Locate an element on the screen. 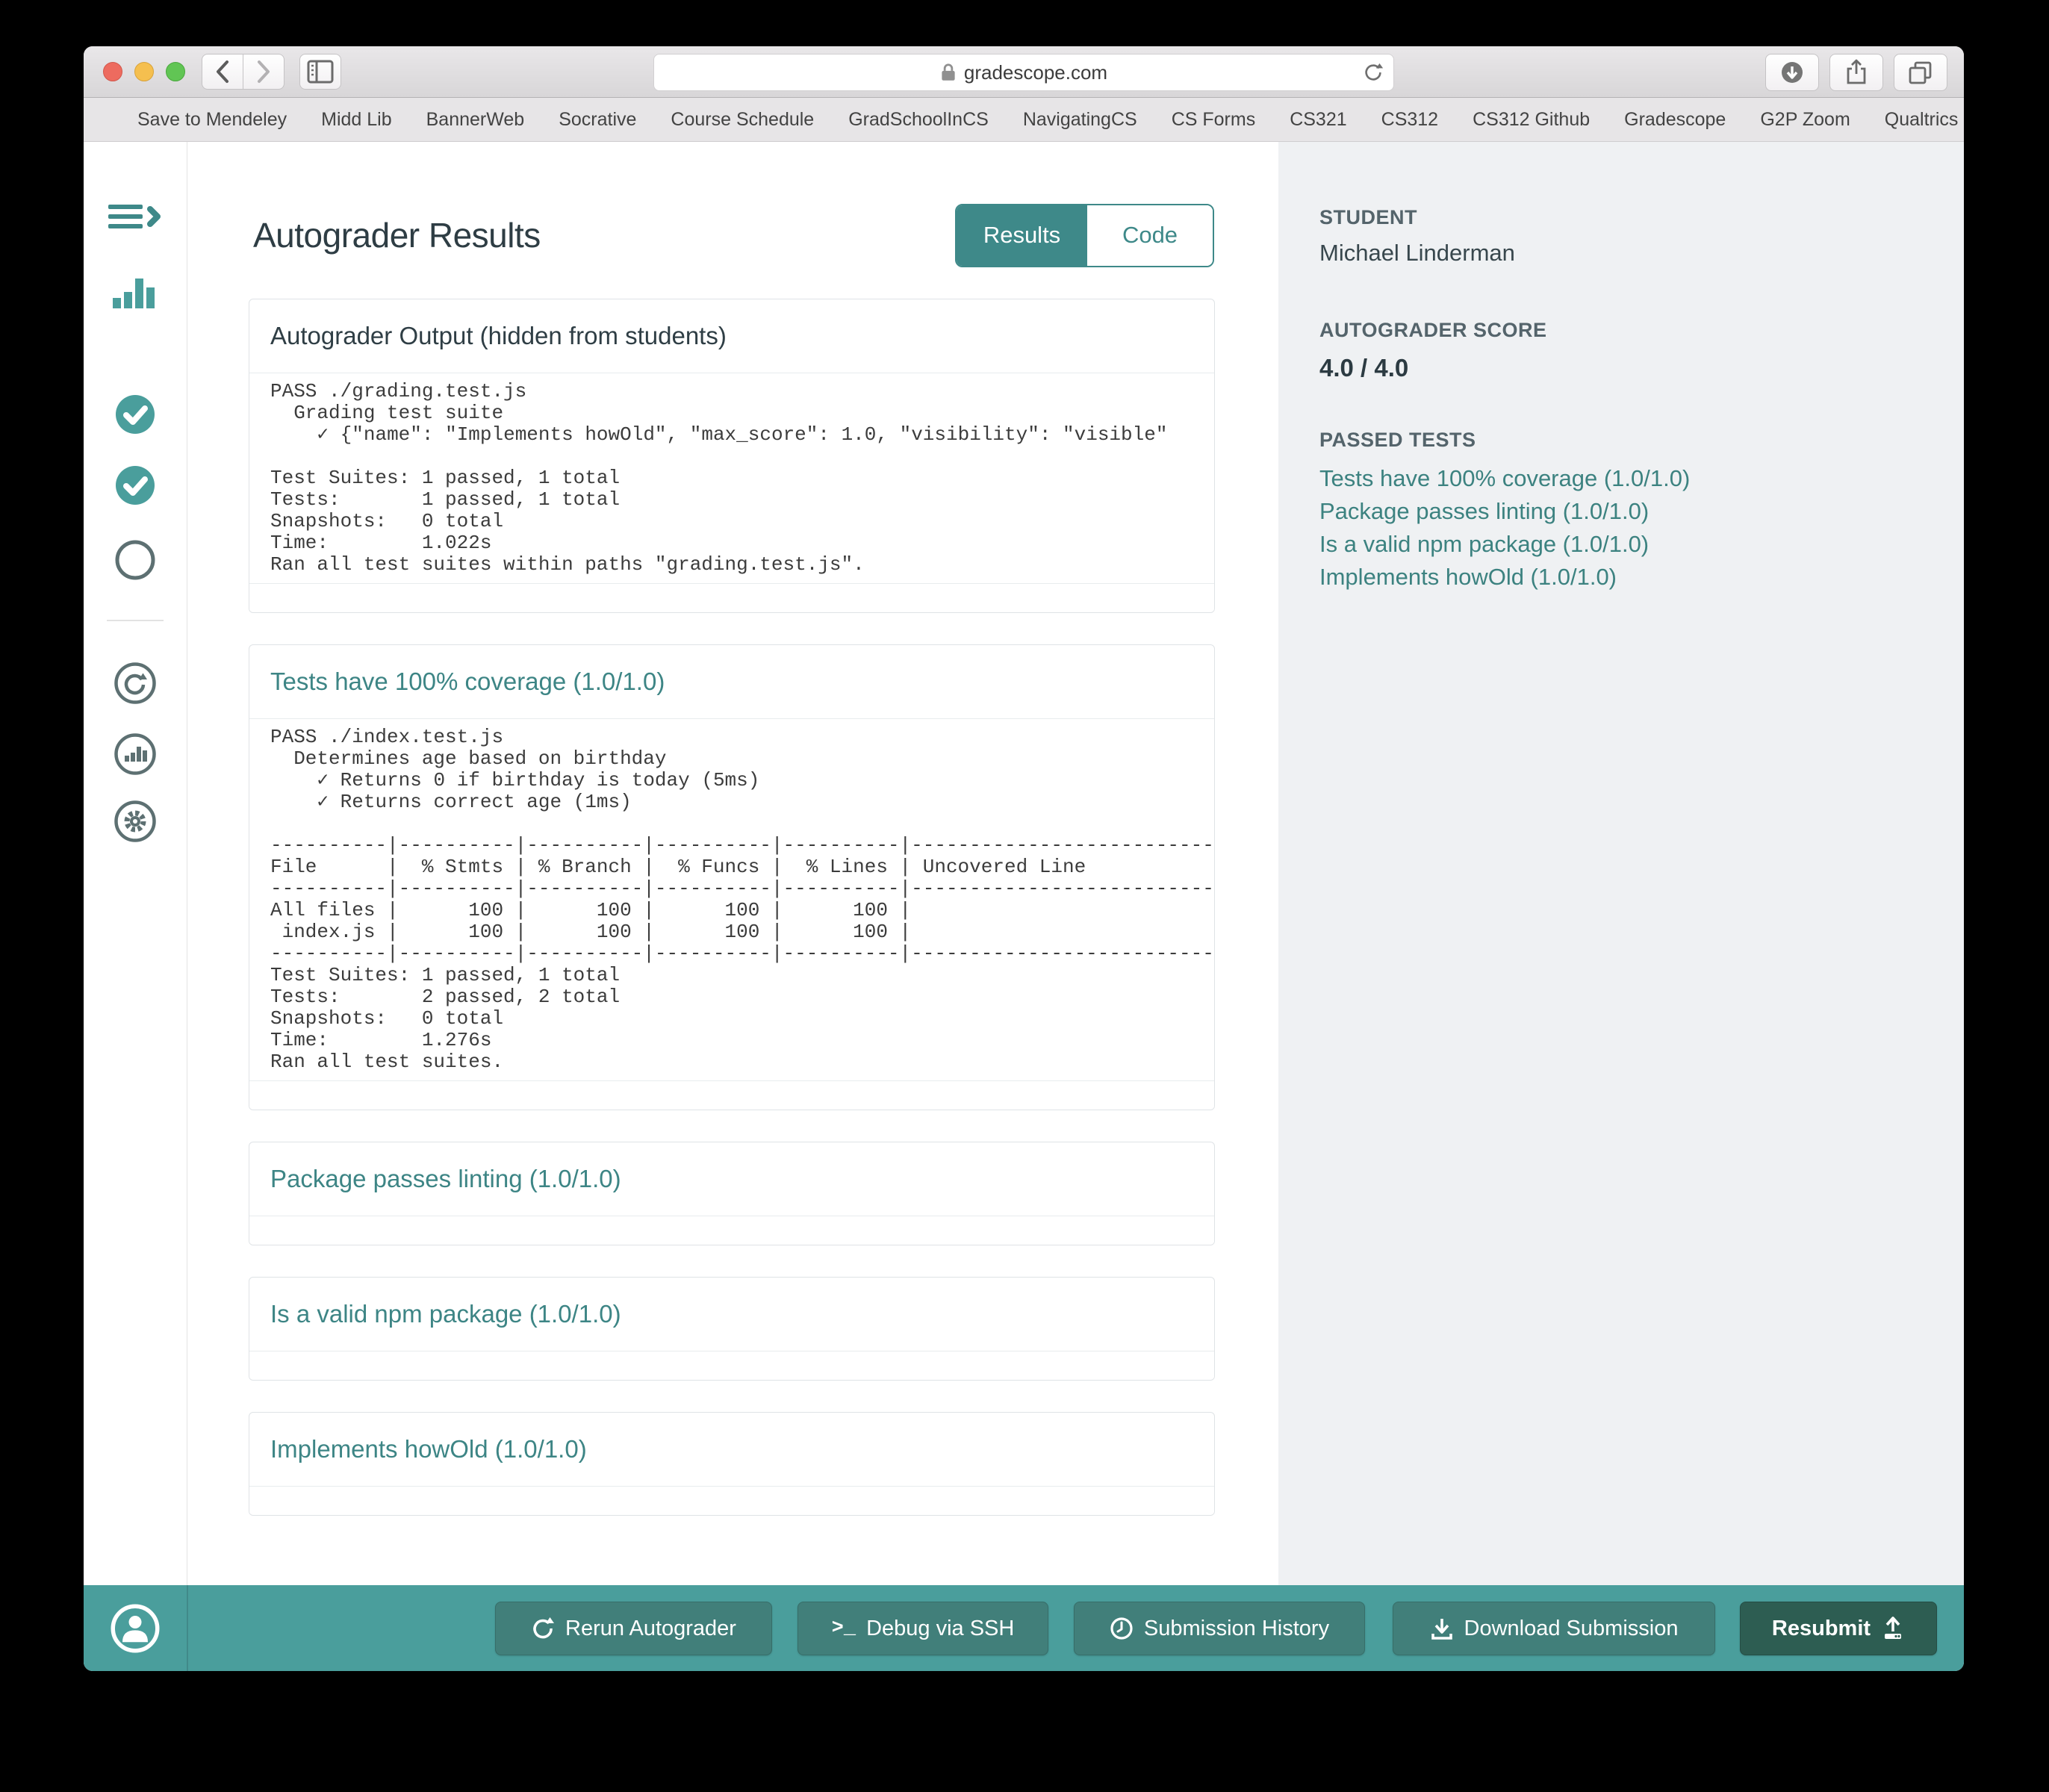 Image resolution: width=2049 pixels, height=1792 pixels. terminal-icon: >_ is located at coordinates (844, 1629).